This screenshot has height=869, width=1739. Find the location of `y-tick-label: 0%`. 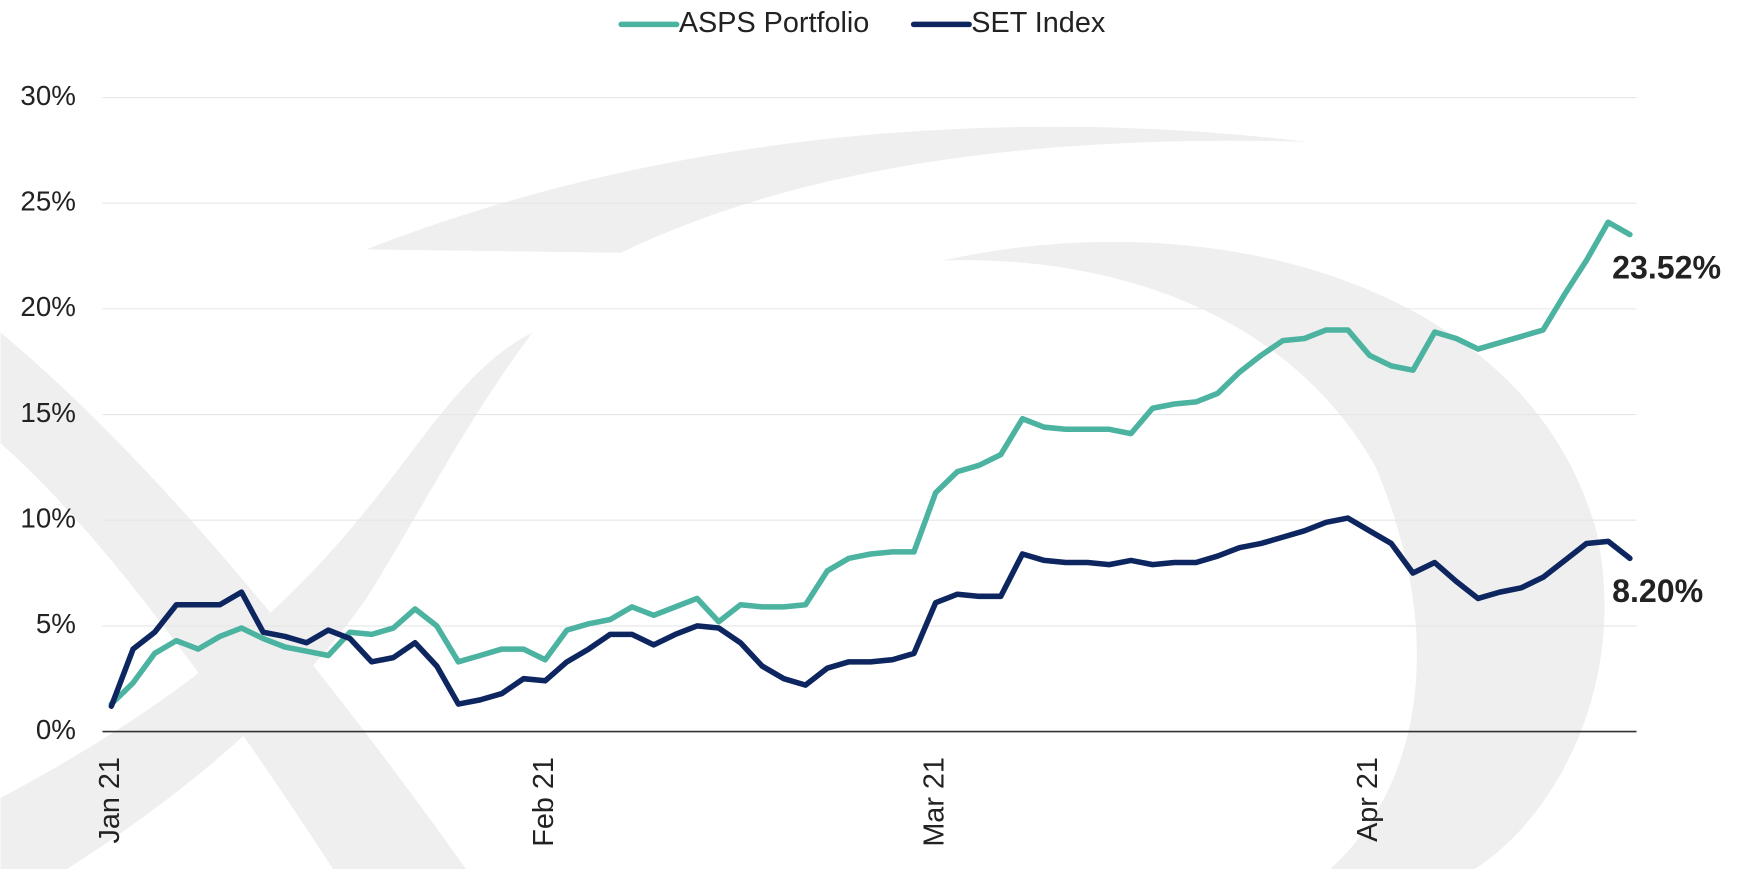

y-tick-label: 0% is located at coordinates (56, 729).